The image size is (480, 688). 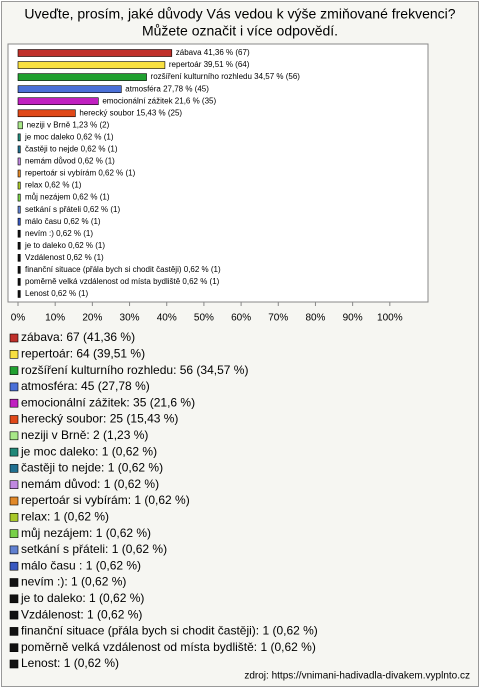 I want to click on x-tick-label: 80%, so click(x=315, y=318).